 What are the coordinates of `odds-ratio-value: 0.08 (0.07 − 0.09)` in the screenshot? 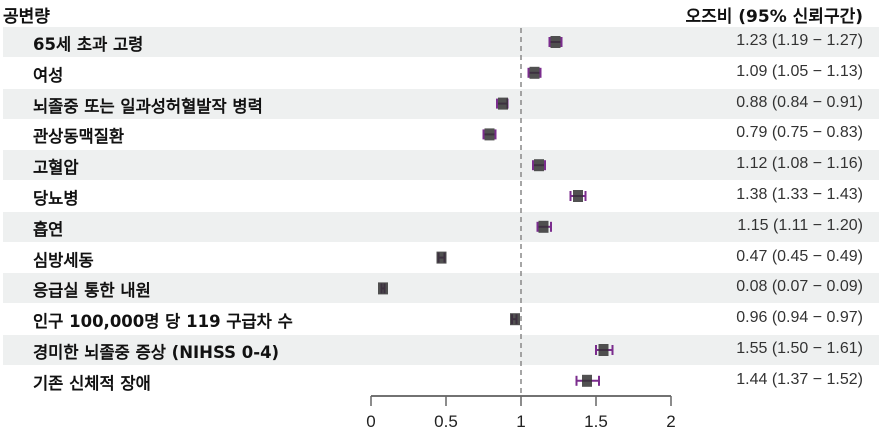 It's located at (799, 287).